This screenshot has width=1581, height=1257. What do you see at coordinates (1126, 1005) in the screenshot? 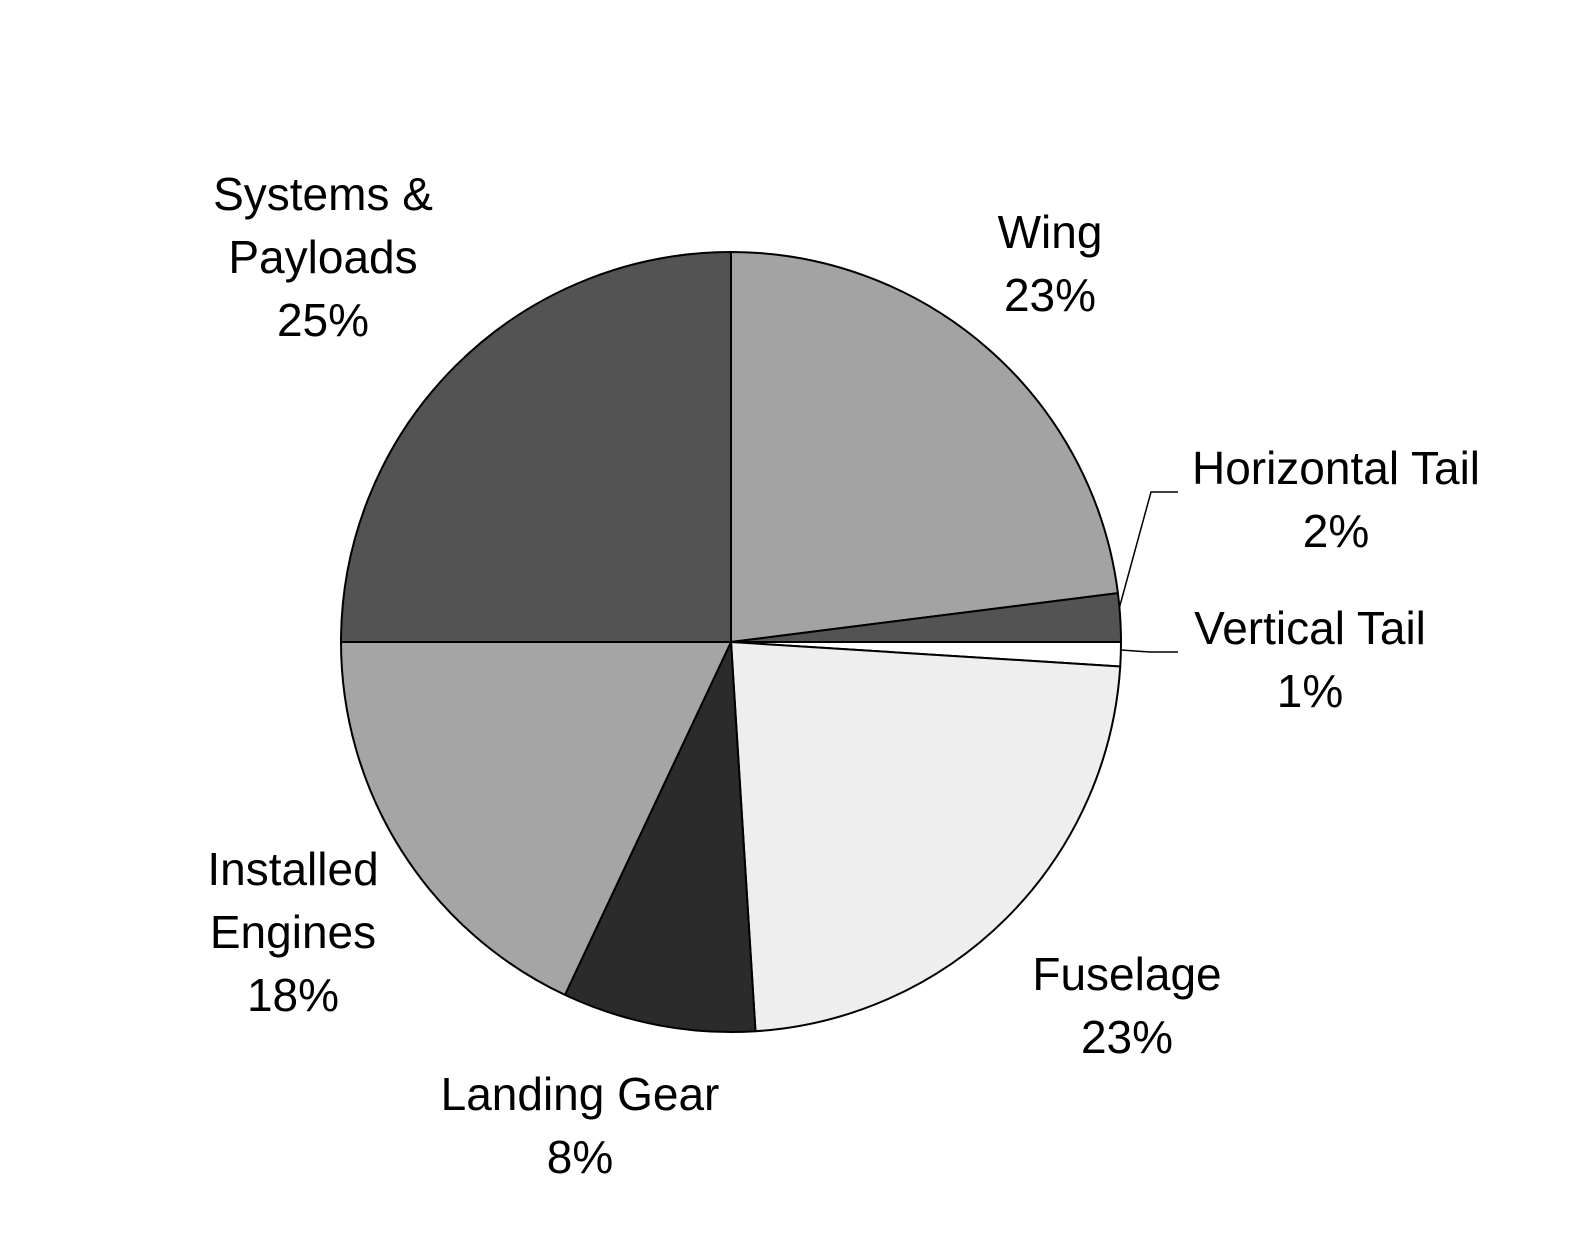
I see `slice-label-fuselage: Fuselage 23%` at bounding box center [1126, 1005].